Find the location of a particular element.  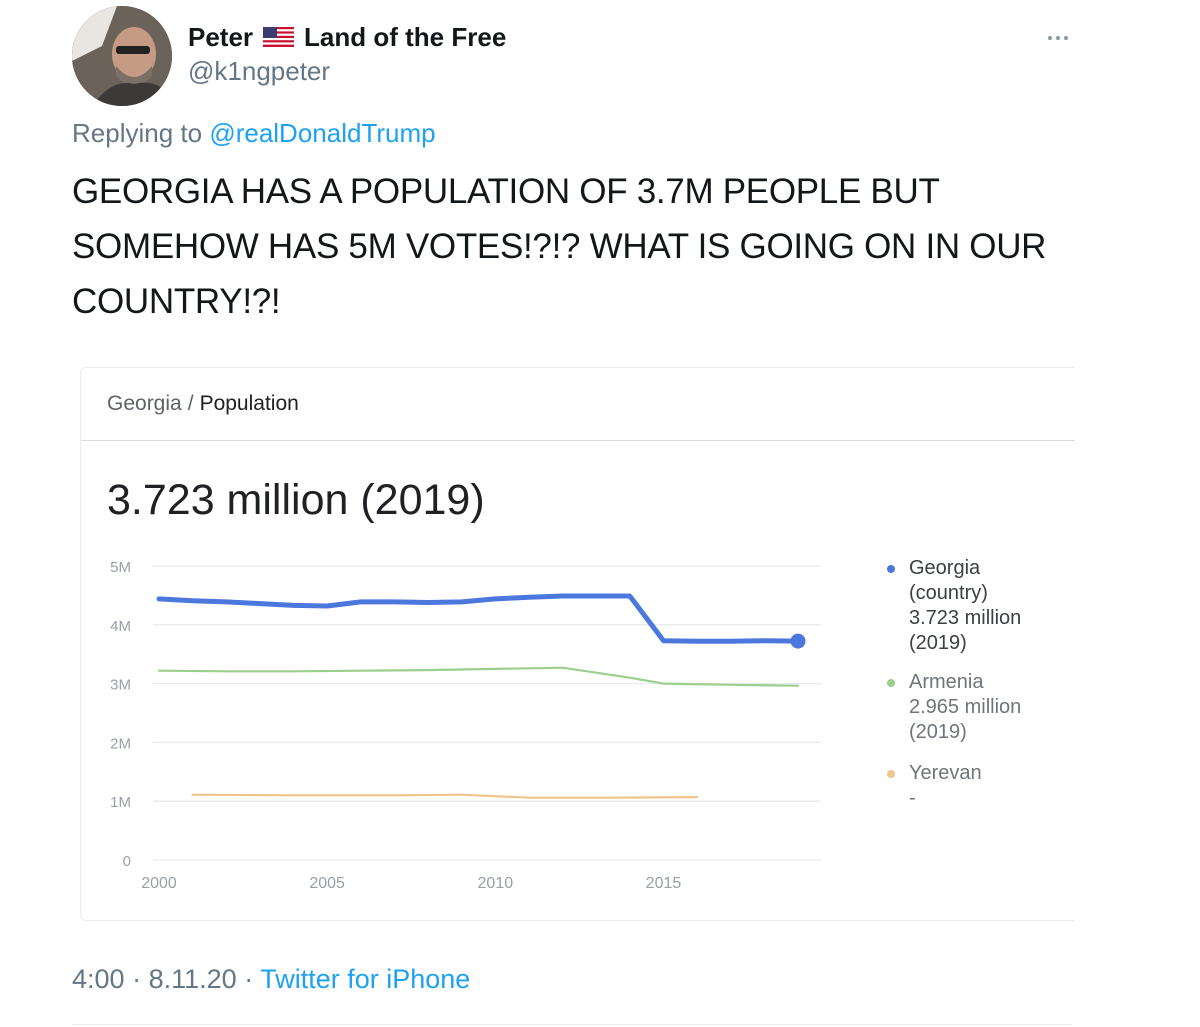

legend-line: 2.965 million is located at coordinates (965, 707).